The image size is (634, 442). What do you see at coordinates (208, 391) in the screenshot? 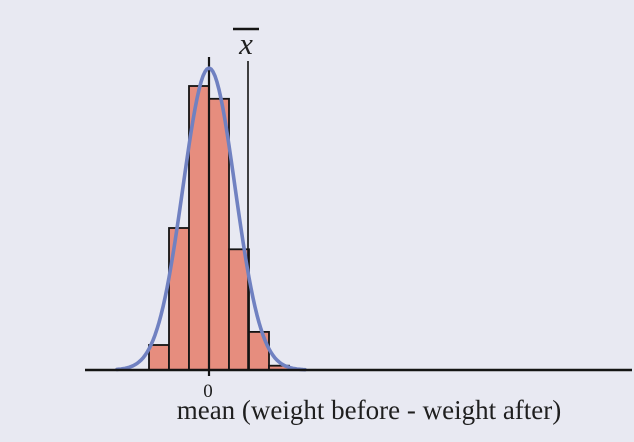
I see `zero-tick-label: 0` at bounding box center [208, 391].